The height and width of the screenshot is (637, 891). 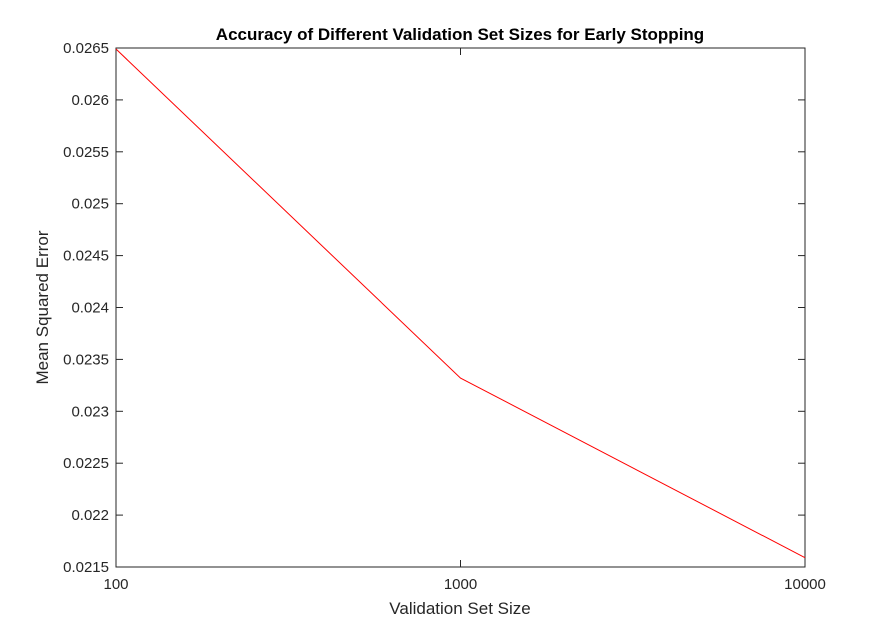 What do you see at coordinates (115, 584) in the screenshot?
I see `x-tick-label: 100` at bounding box center [115, 584].